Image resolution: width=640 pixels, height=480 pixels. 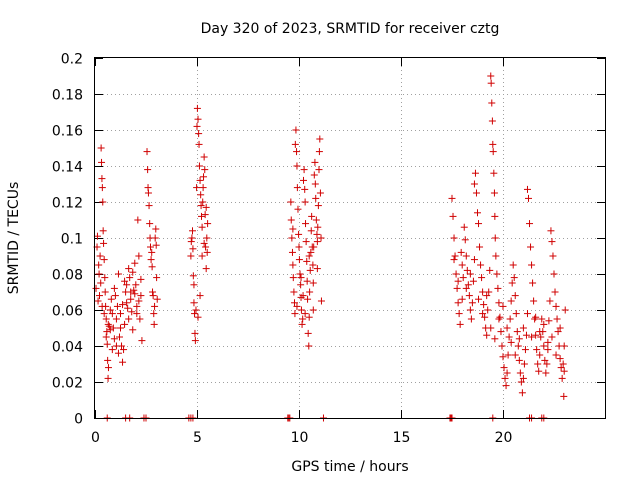 I want to click on y-tick-label: 0.1, so click(x=72, y=240).